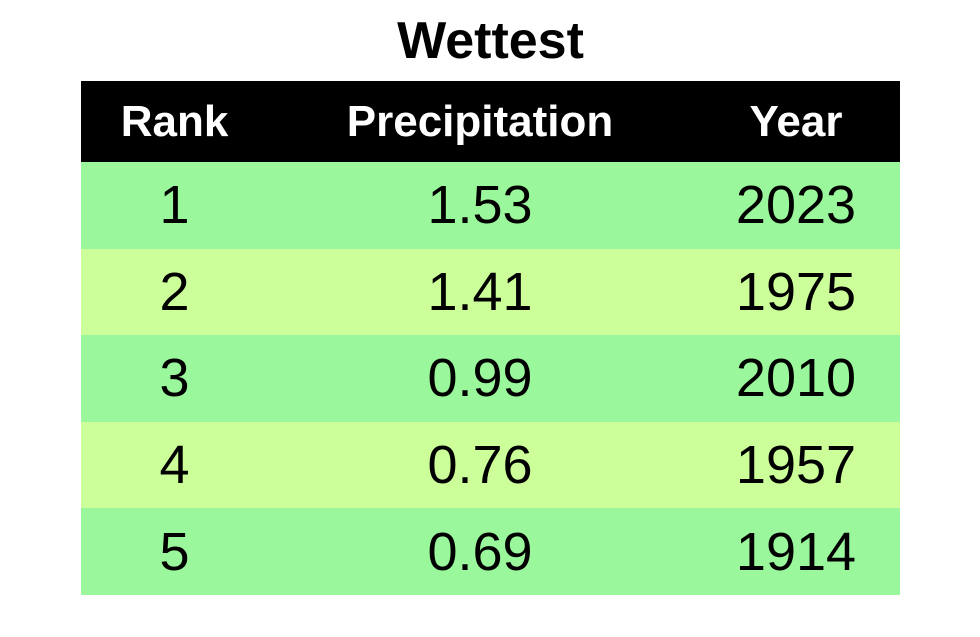 This screenshot has height=637, width=980. What do you see at coordinates (796, 378) in the screenshot?
I see `table-cell: 2010` at bounding box center [796, 378].